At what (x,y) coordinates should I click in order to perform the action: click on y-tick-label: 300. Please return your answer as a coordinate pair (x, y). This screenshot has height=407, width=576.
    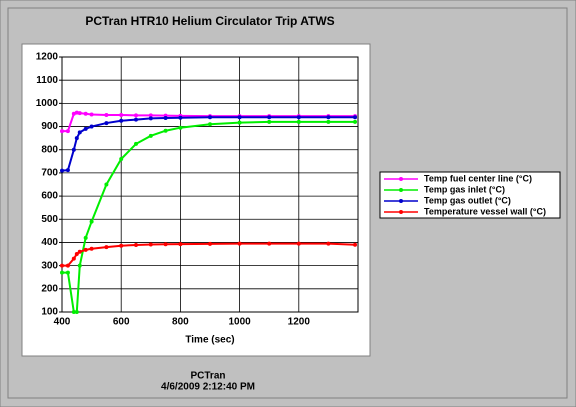
    Looking at the image, I should click on (49, 265).